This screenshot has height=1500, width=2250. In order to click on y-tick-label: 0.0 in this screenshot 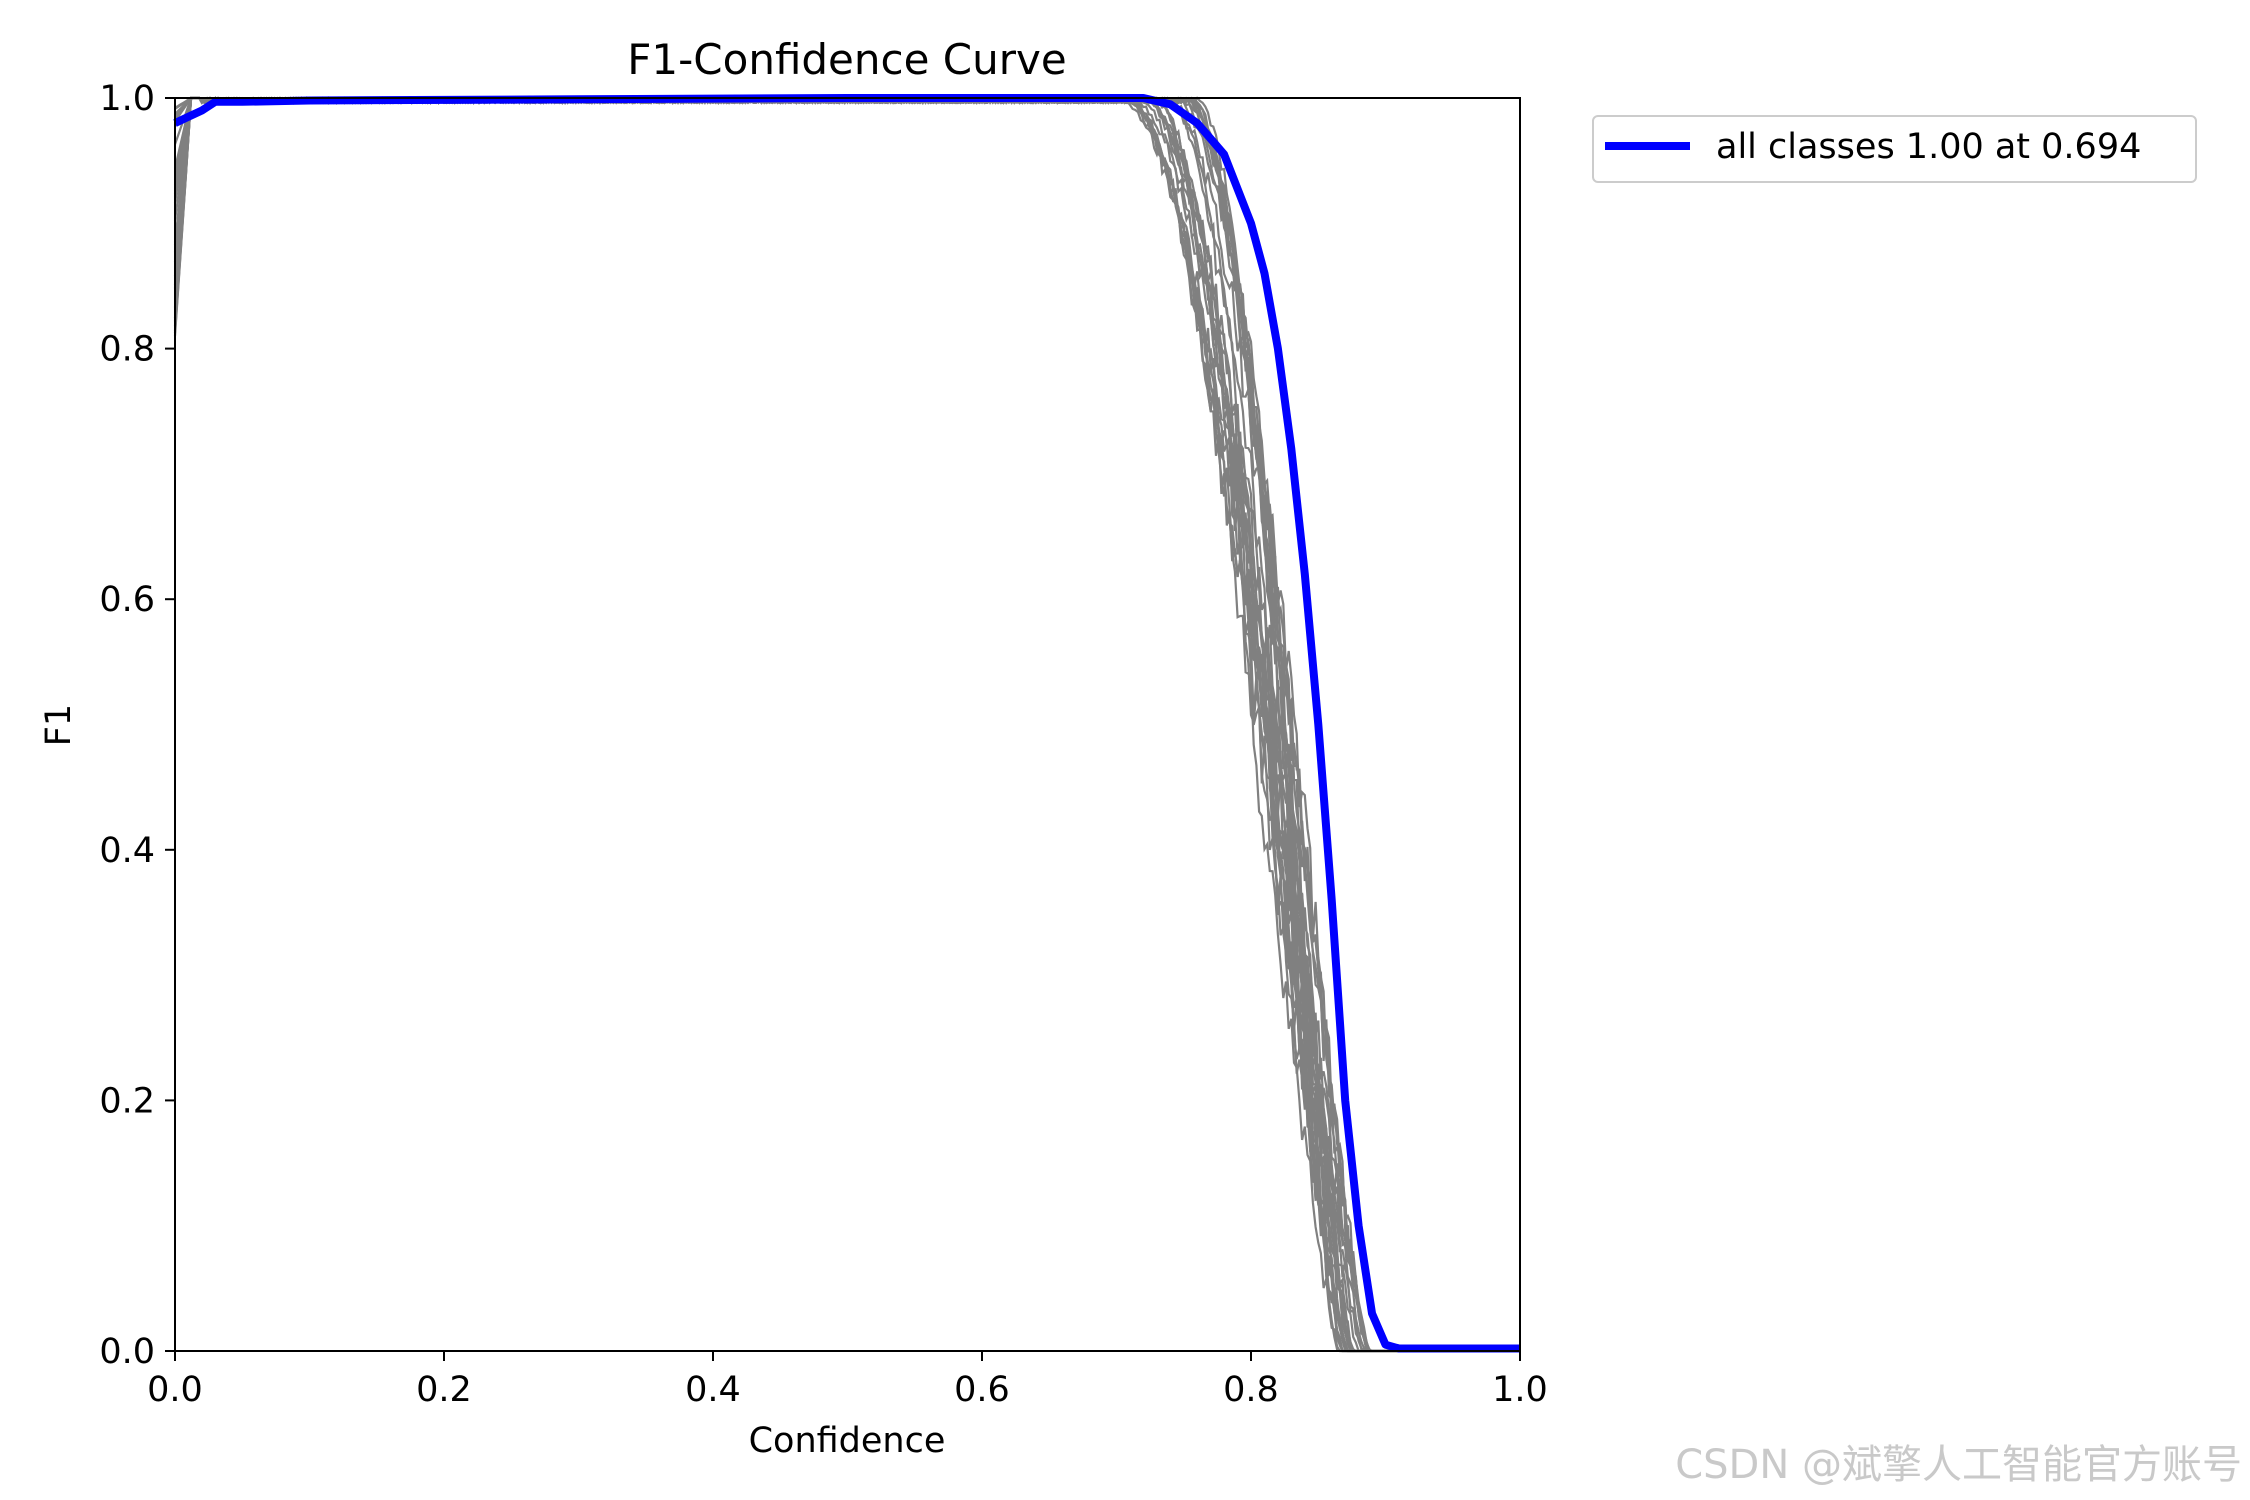, I will do `click(127, 1352)`.